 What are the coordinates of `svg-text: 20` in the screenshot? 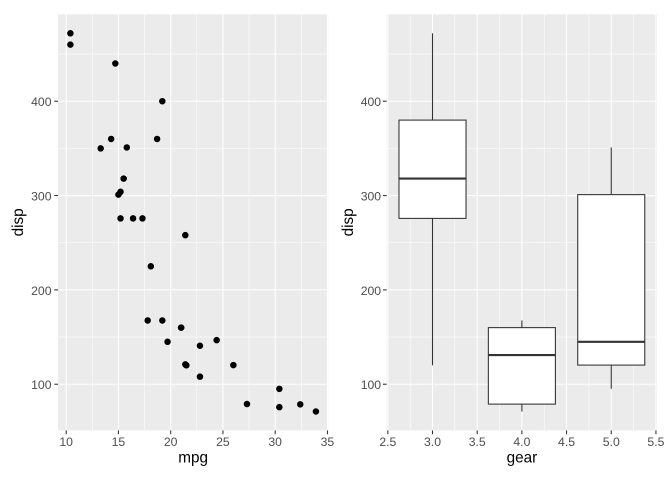 It's located at (171, 442).